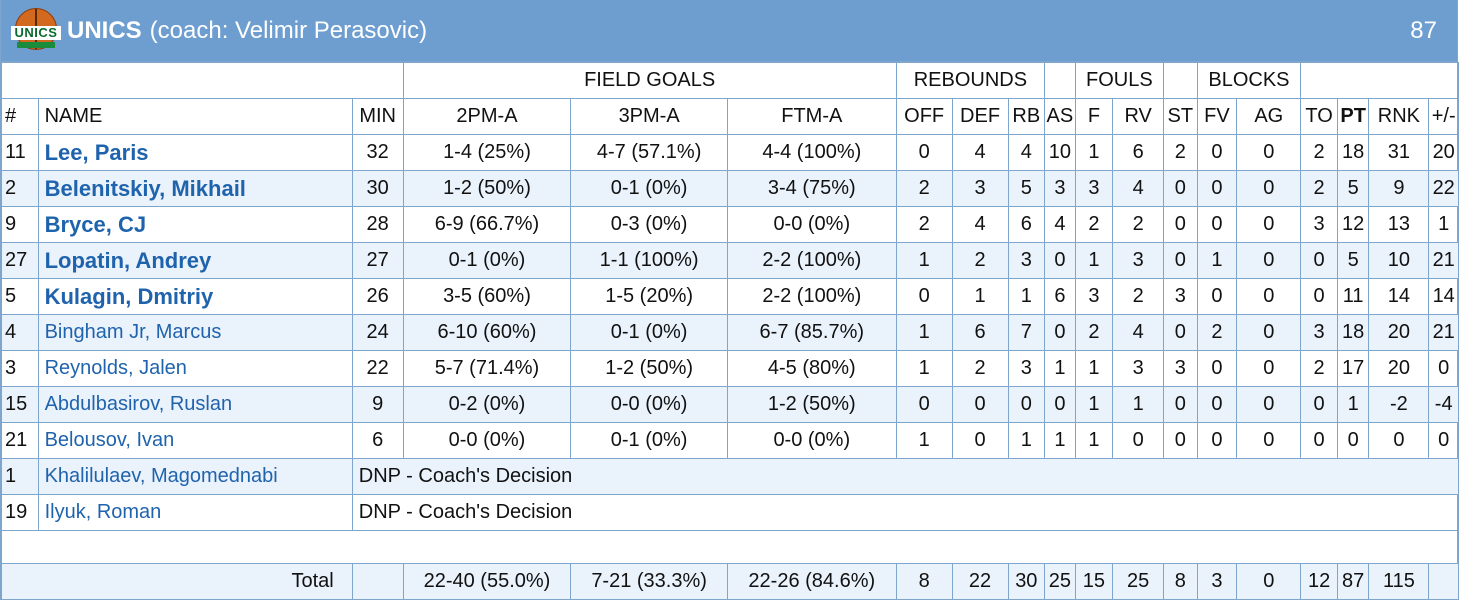 The height and width of the screenshot is (600, 1460). Describe the element at coordinates (1443, 581) in the screenshot. I see `totals-pm` at that location.